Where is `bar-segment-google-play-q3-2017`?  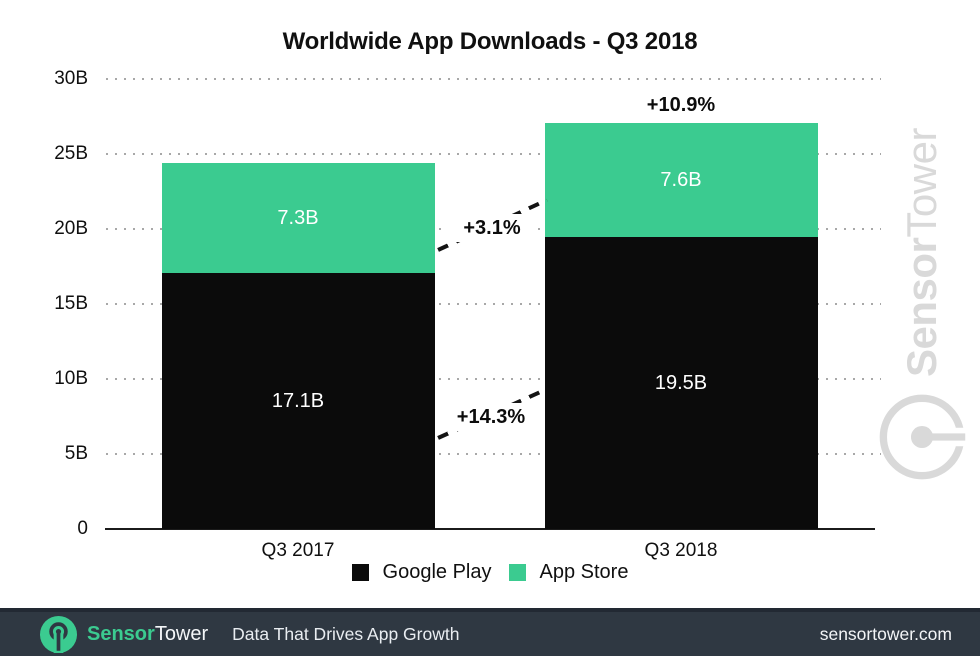
bar-segment-google-play-q3-2017 is located at coordinates (298, 400).